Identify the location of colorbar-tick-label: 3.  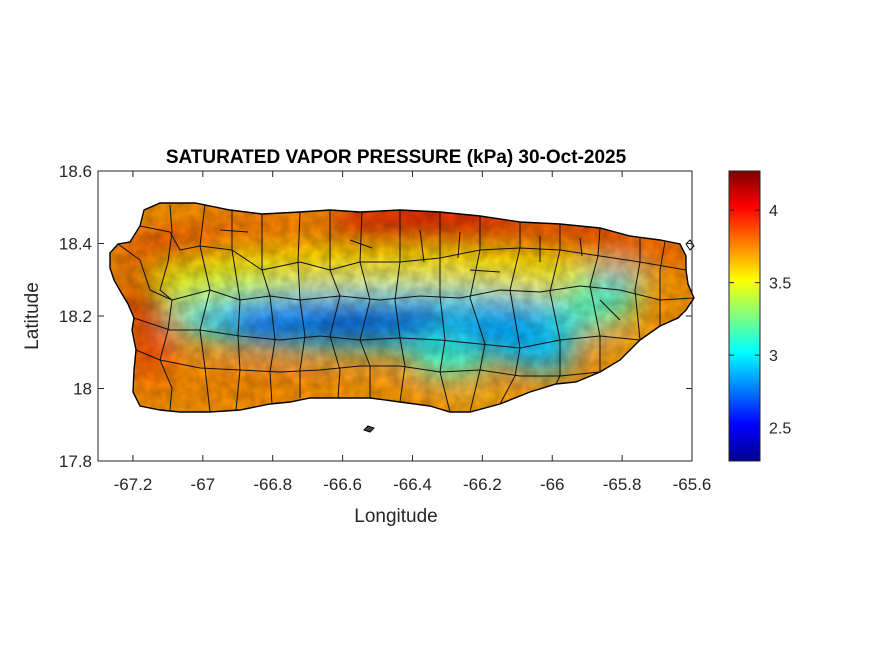
(773, 356).